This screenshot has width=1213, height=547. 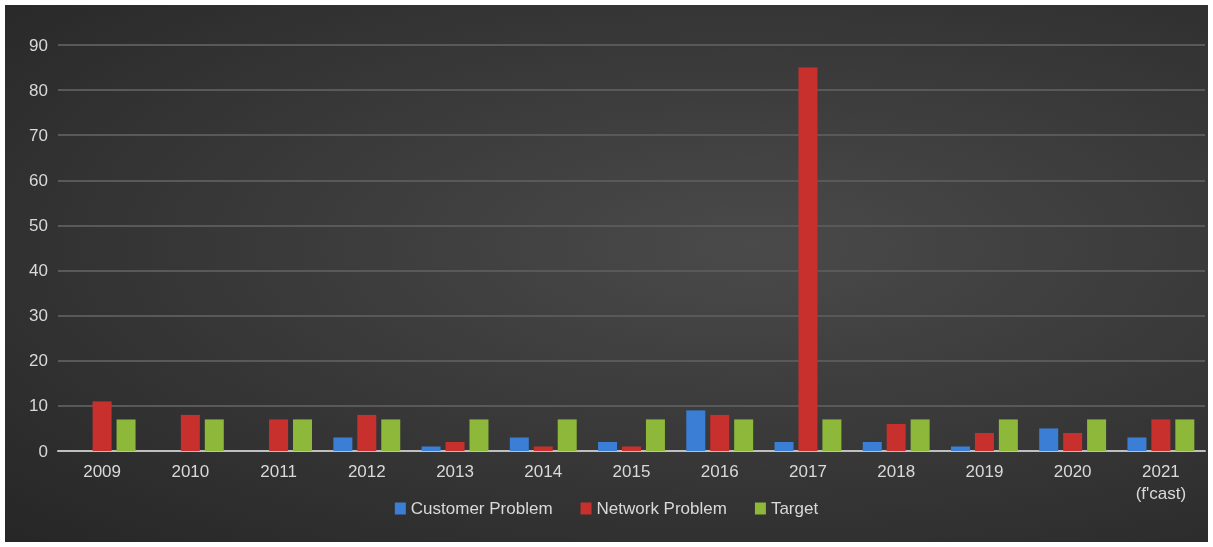 I want to click on y-tick-label: 10, so click(x=38, y=406).